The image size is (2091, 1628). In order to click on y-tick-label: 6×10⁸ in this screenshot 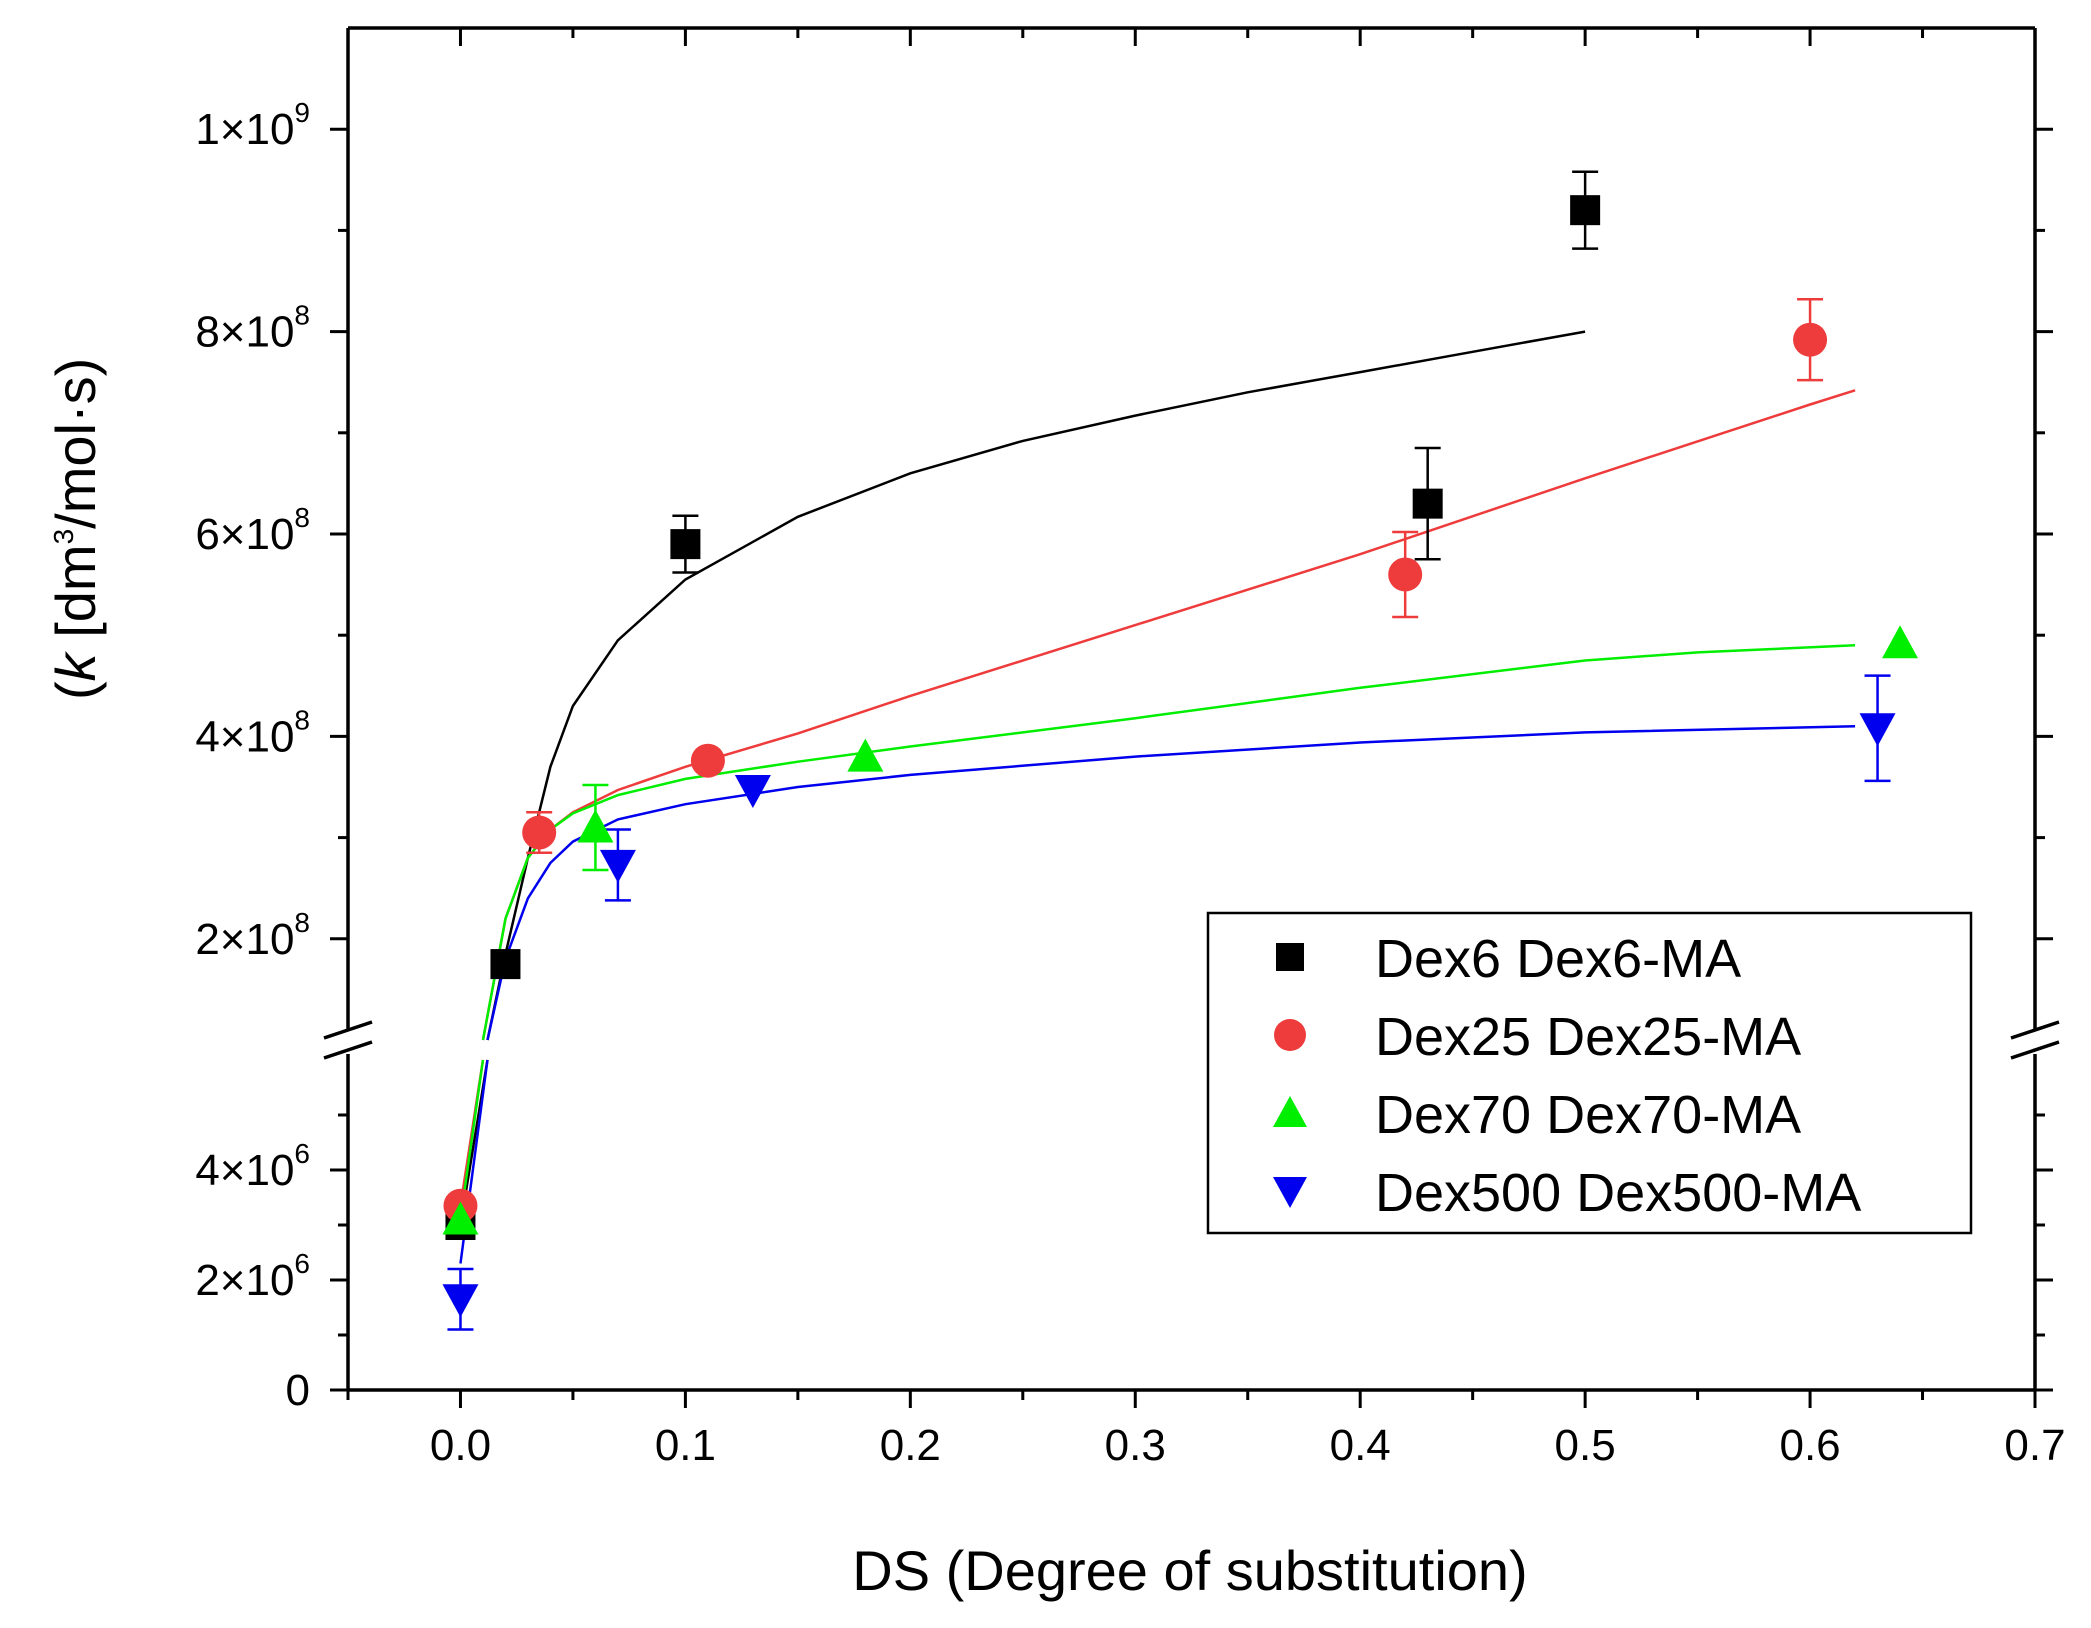, I will do `click(252, 530)`.